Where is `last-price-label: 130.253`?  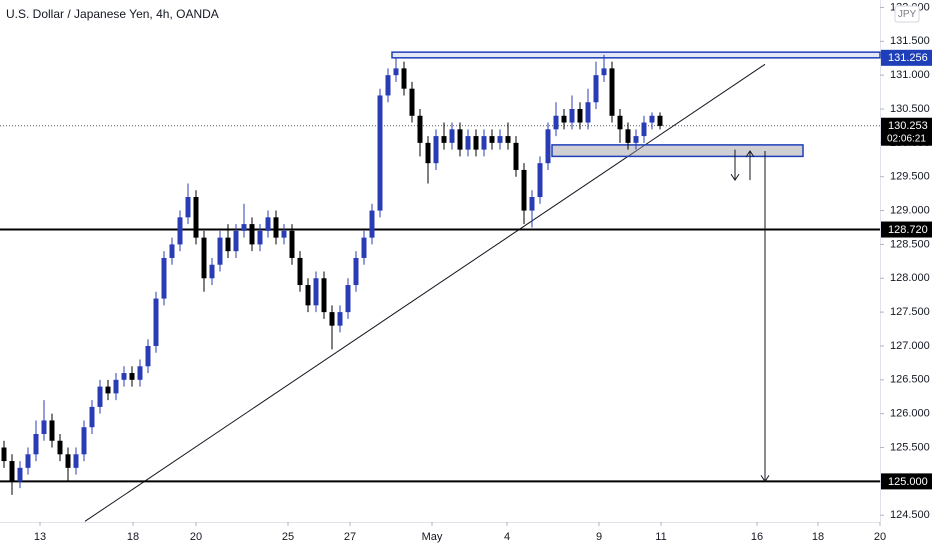
last-price-label: 130.253 is located at coordinates (908, 126).